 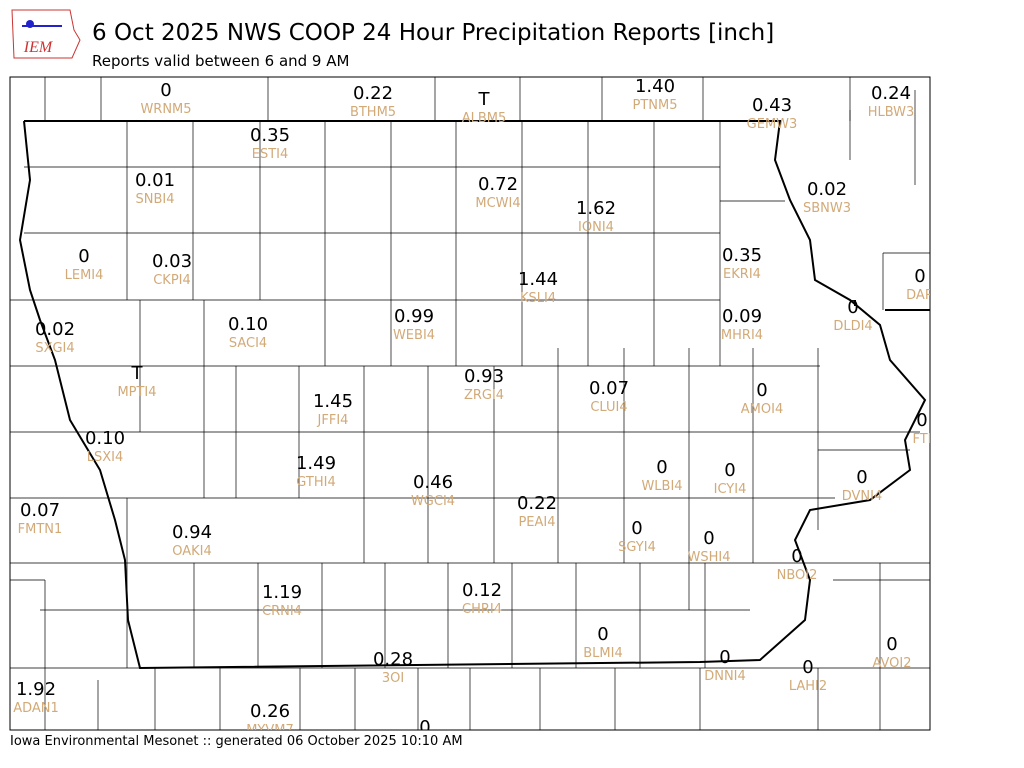 I want to click on station-id: NBOI2, so click(x=797, y=575).